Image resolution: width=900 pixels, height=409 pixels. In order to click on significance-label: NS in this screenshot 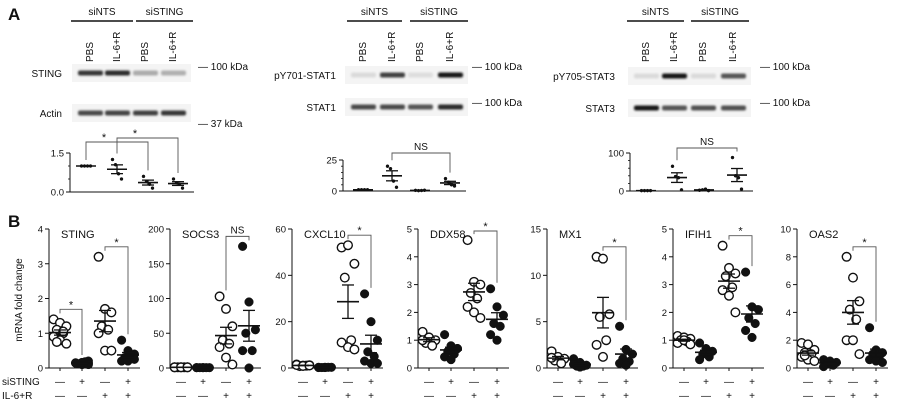, I will do `click(707, 142)`.